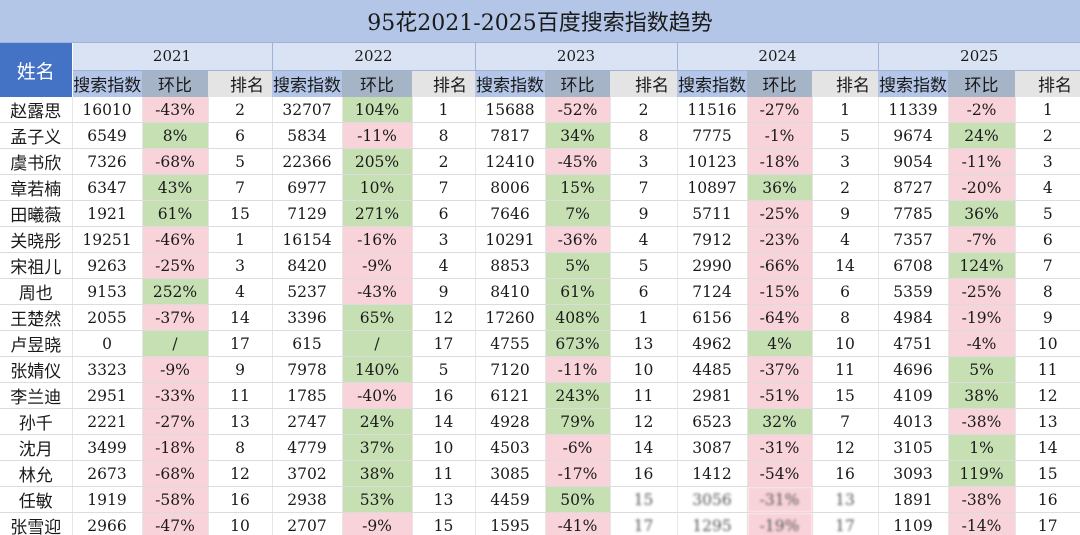 This screenshot has height=535, width=1080. What do you see at coordinates (981, 240) in the screenshot?
I see `cell-ratio-2025: -7%` at bounding box center [981, 240].